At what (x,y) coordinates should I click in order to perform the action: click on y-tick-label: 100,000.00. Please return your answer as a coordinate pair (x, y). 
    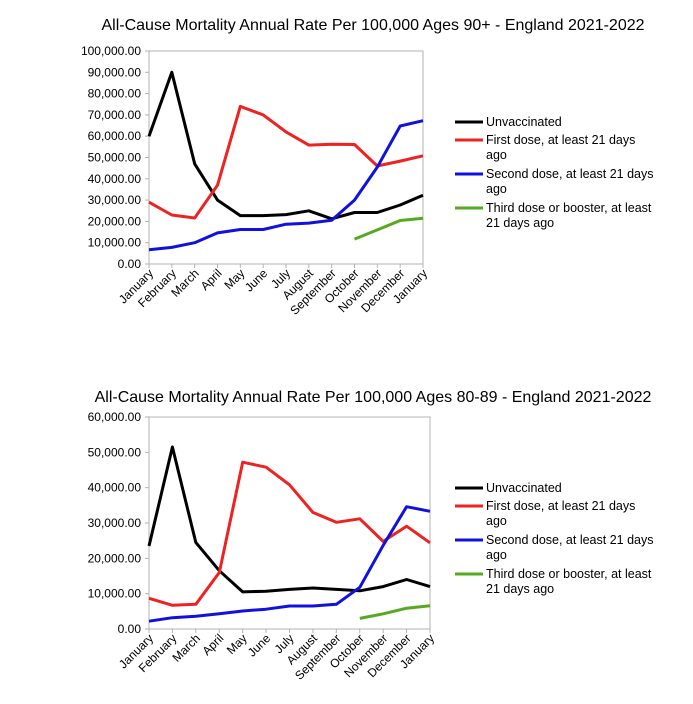
    Looking at the image, I should click on (111, 51).